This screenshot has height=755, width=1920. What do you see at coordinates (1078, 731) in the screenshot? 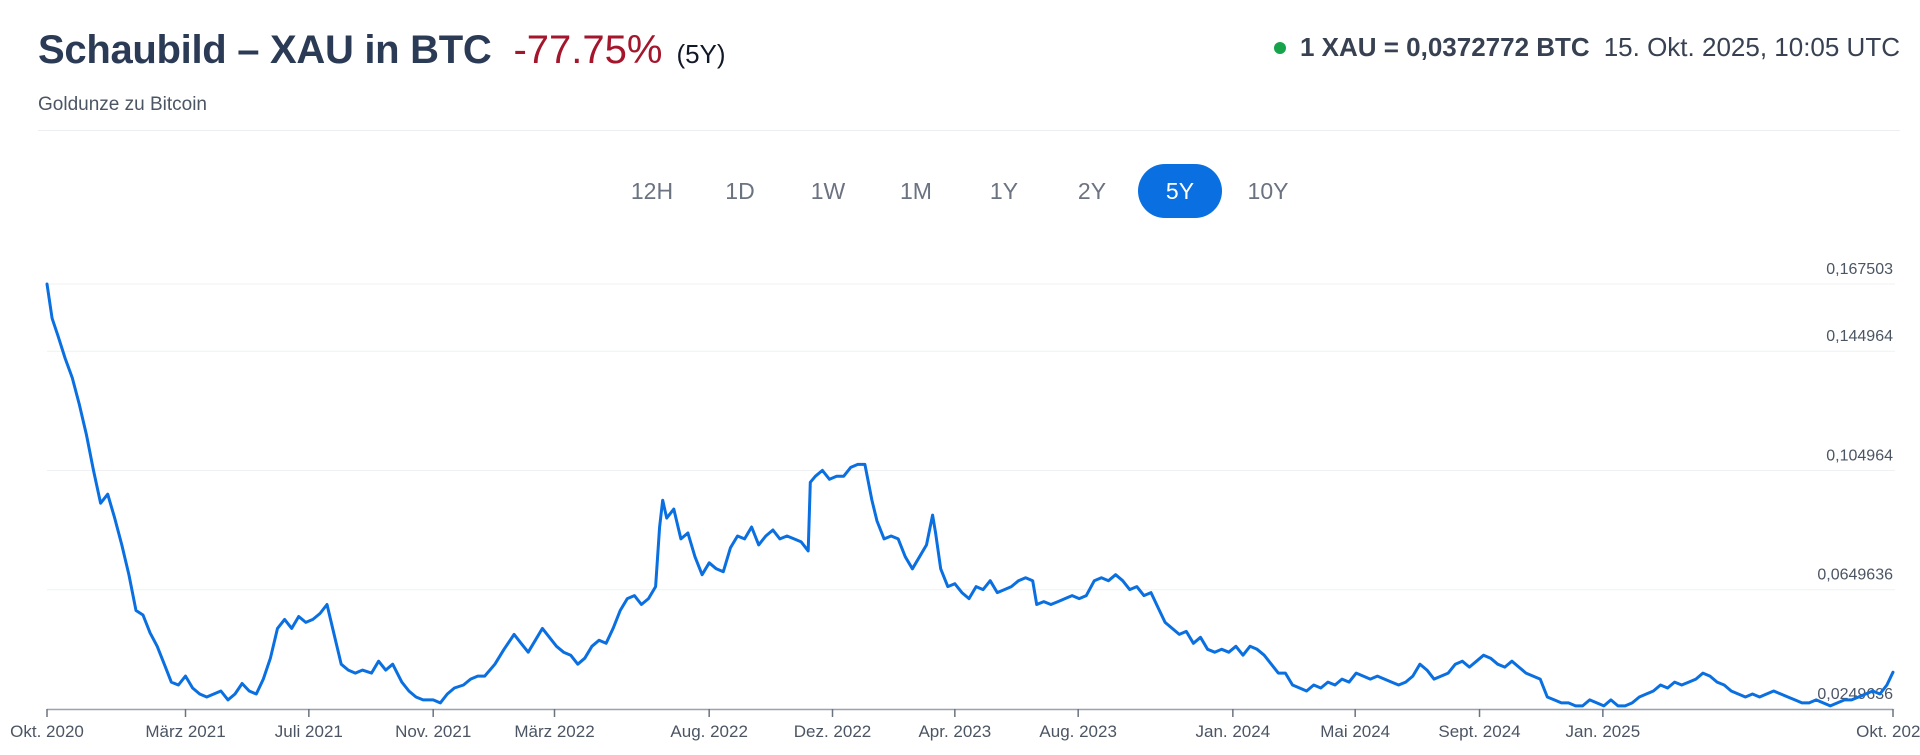
I see `x-tick-label: Aug. 2023` at bounding box center [1078, 731].